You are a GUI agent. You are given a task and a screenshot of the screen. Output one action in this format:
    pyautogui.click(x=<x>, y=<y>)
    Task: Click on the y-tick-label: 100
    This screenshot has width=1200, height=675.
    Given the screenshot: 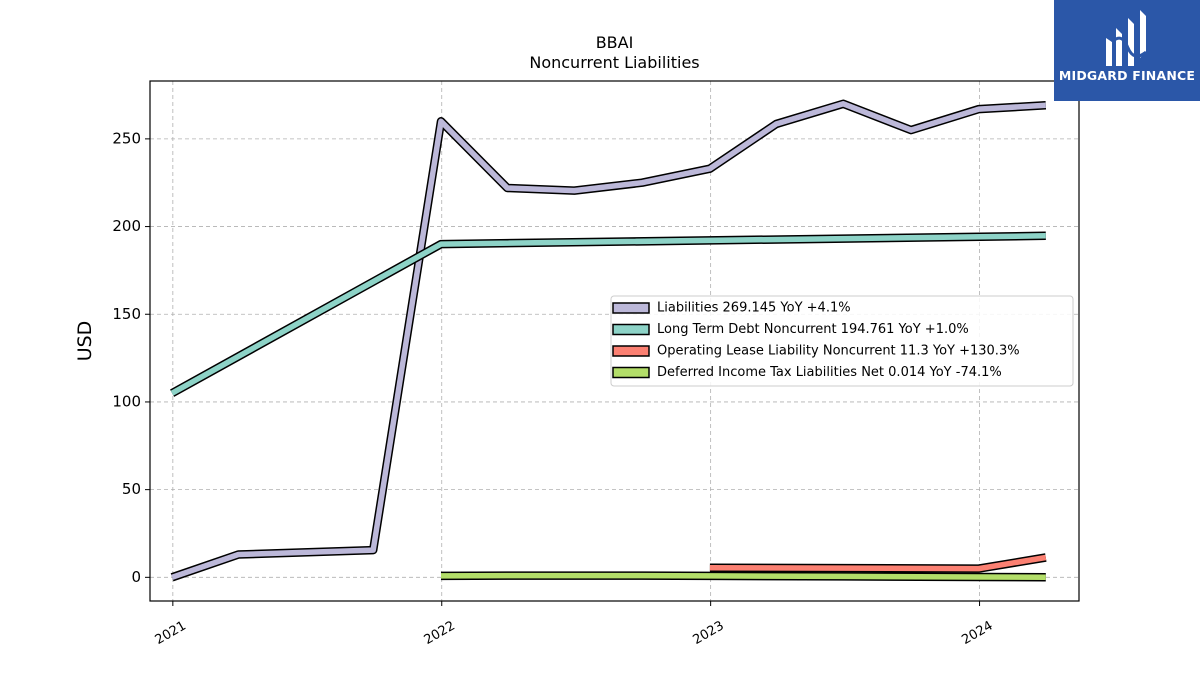 What is the action you would take?
    pyautogui.click(x=126, y=401)
    